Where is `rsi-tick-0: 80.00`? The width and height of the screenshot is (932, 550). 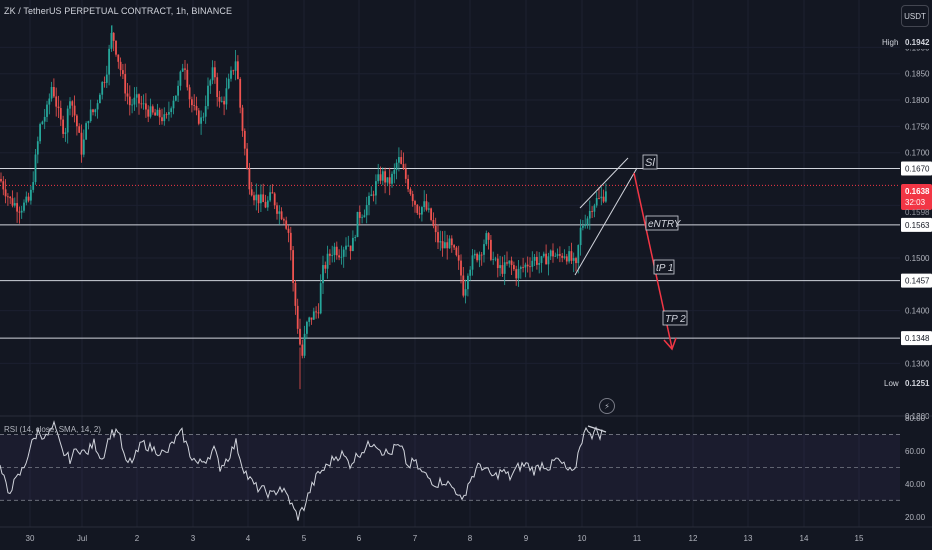
rsi-tick-0: 80.00 is located at coordinates (915, 418).